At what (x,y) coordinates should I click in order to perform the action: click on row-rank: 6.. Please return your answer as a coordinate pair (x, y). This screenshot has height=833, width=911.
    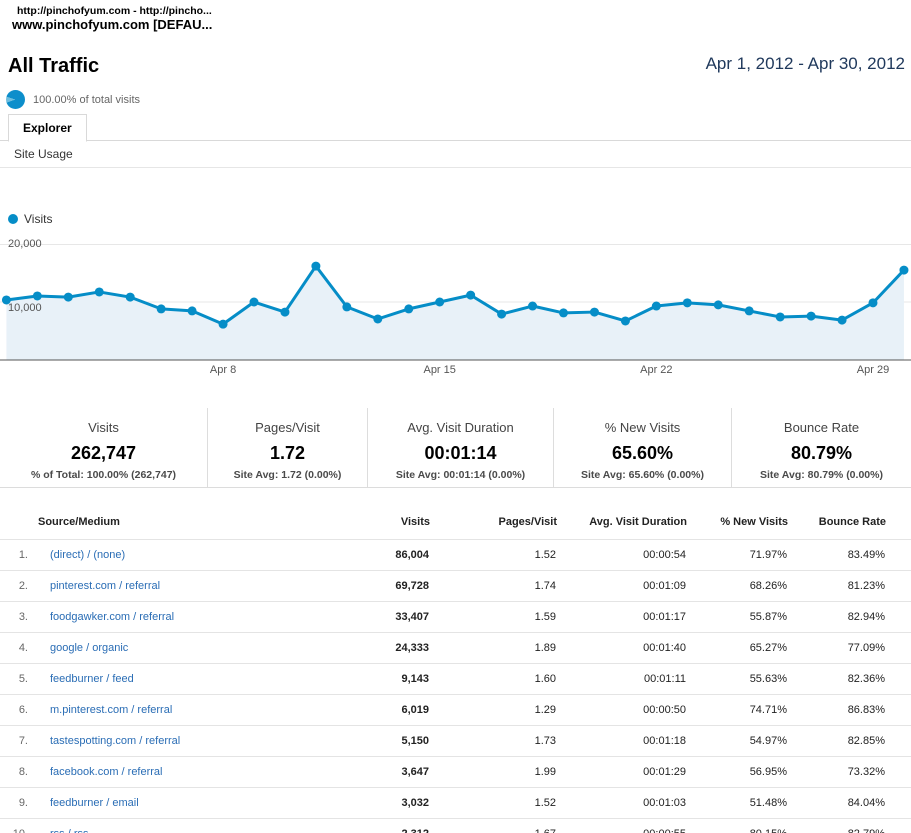
    Looking at the image, I should click on (19, 710).